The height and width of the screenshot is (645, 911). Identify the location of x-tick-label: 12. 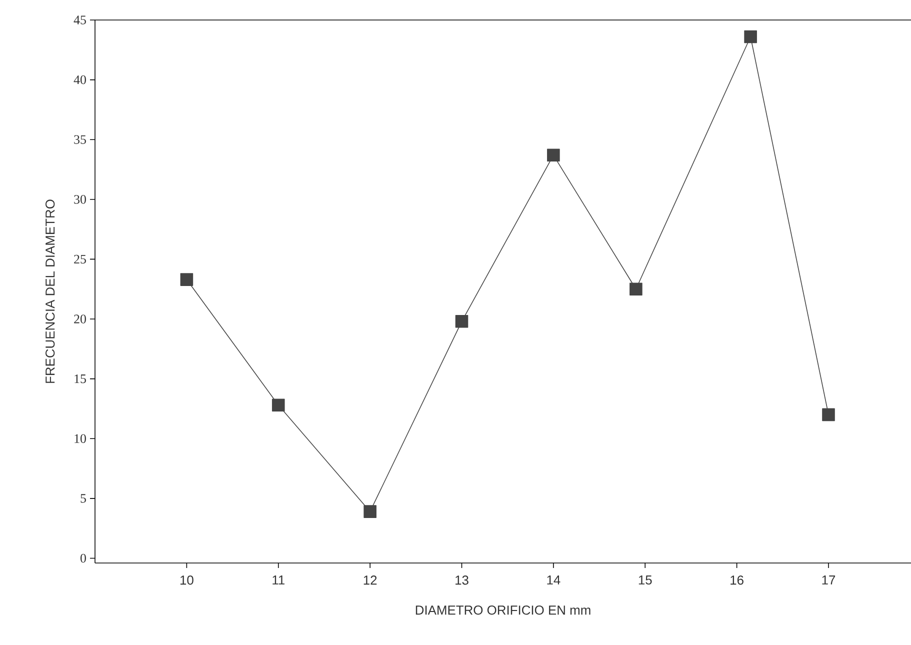
(370, 580).